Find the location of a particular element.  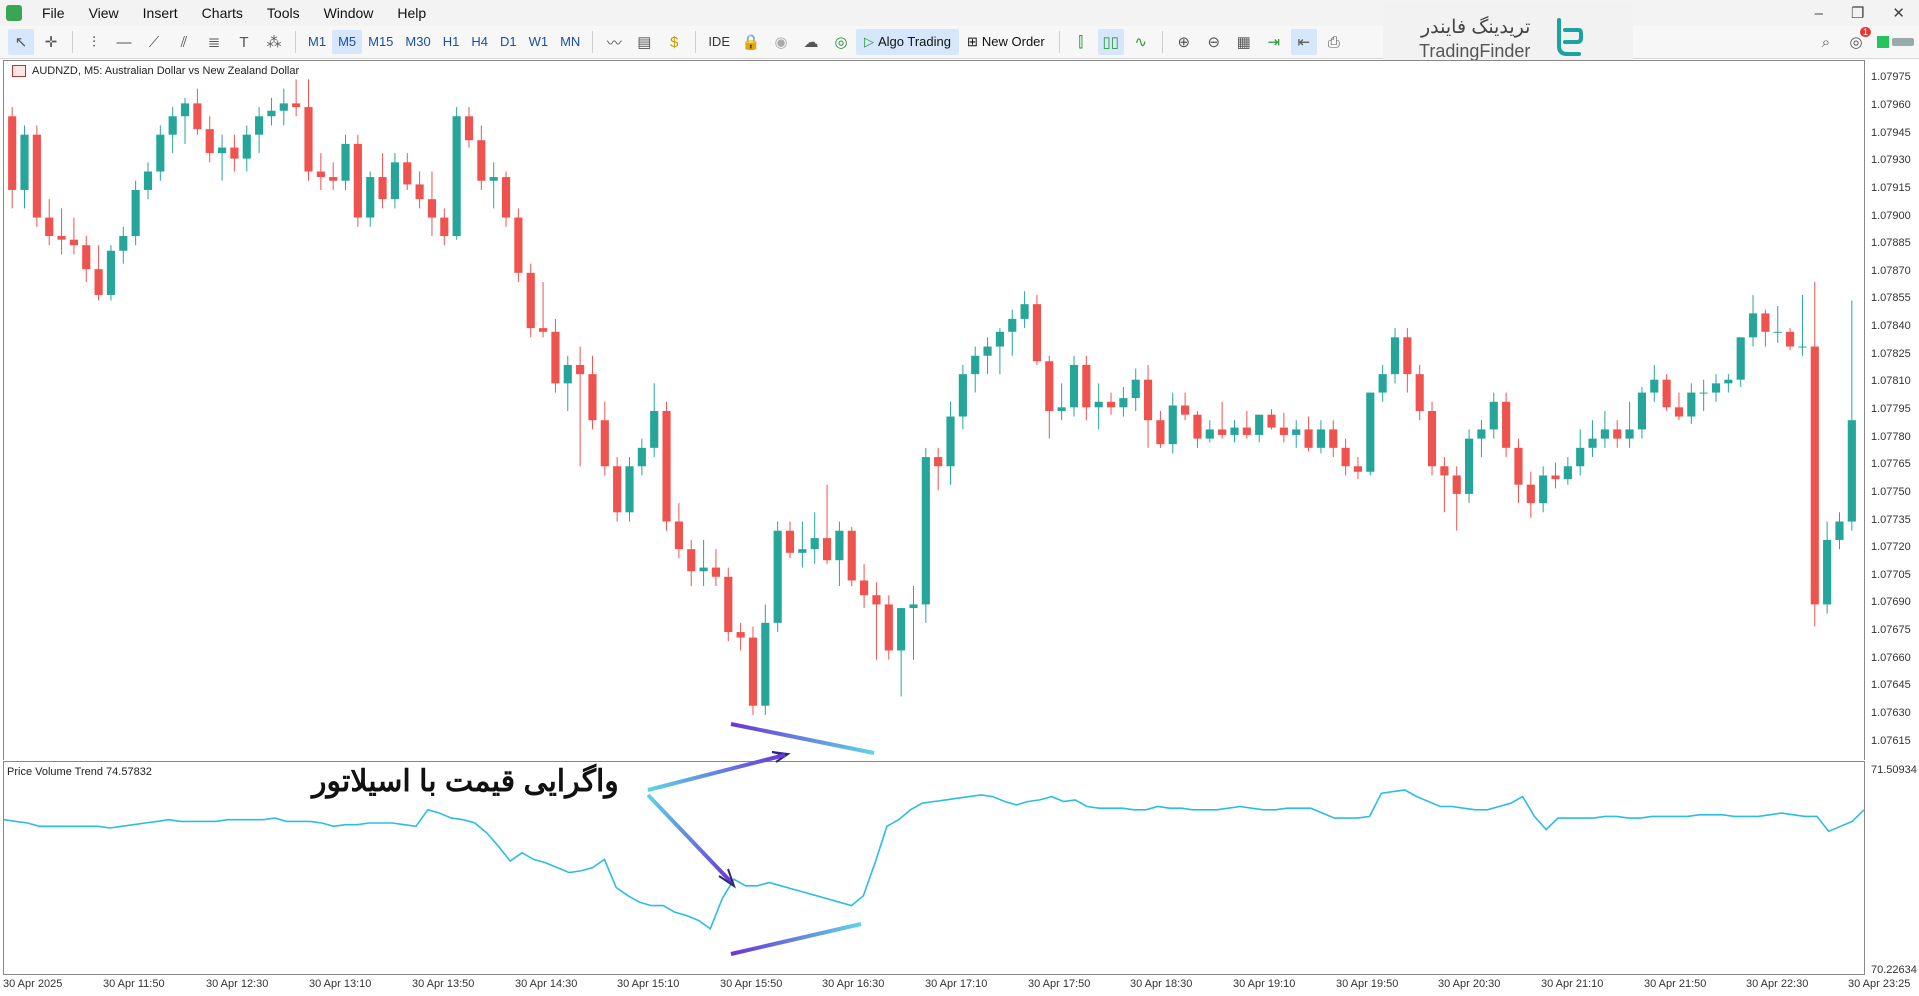

zoom-in-icon: ⊕ is located at coordinates (1184, 42).